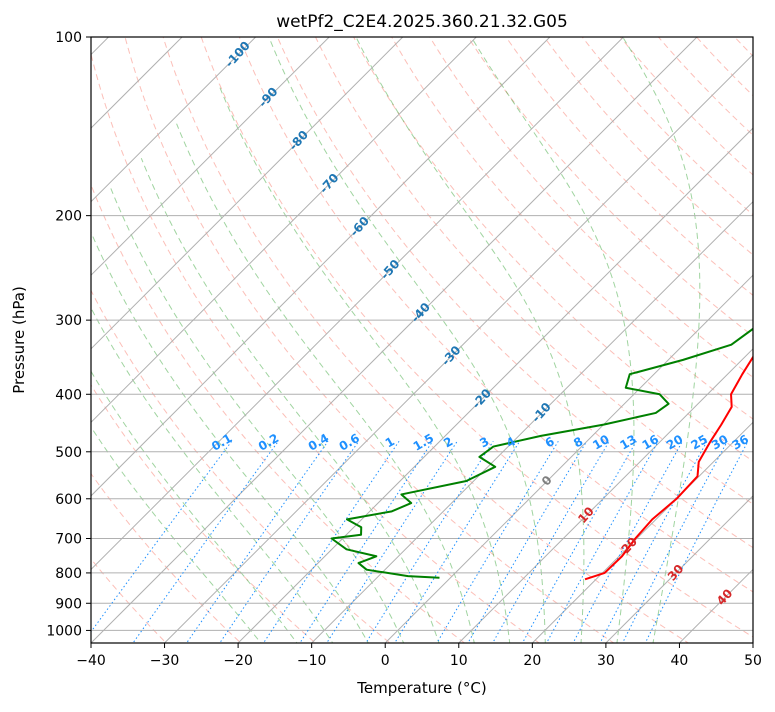 The image size is (775, 712). Describe the element at coordinates (91, 661) in the screenshot. I see `x-tick-label: −40` at that location.